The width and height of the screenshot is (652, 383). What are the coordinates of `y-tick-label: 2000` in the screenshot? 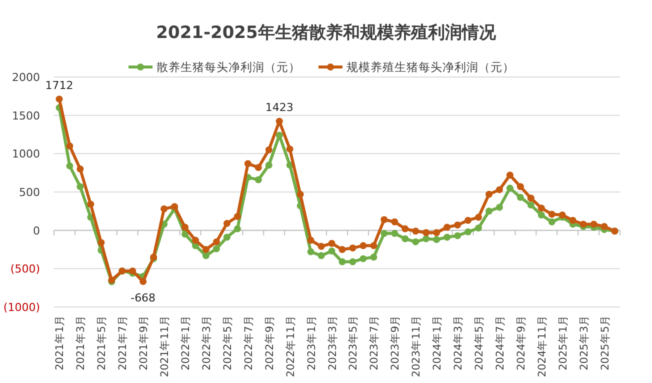 It's located at (26, 77).